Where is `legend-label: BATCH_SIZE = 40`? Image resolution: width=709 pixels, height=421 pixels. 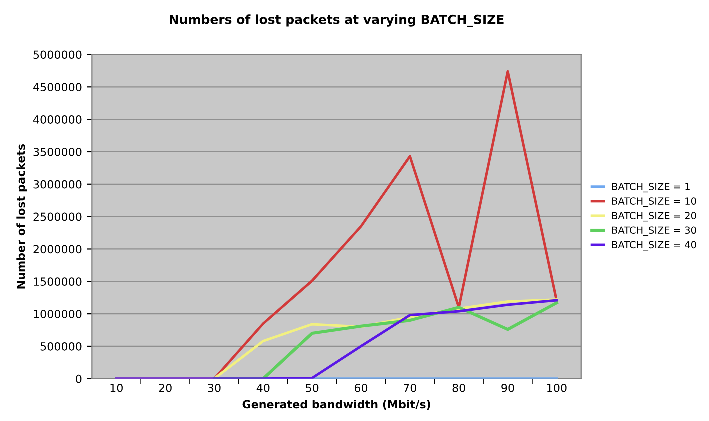
legend-label: BATCH_SIZE = 40 is located at coordinates (654, 246).